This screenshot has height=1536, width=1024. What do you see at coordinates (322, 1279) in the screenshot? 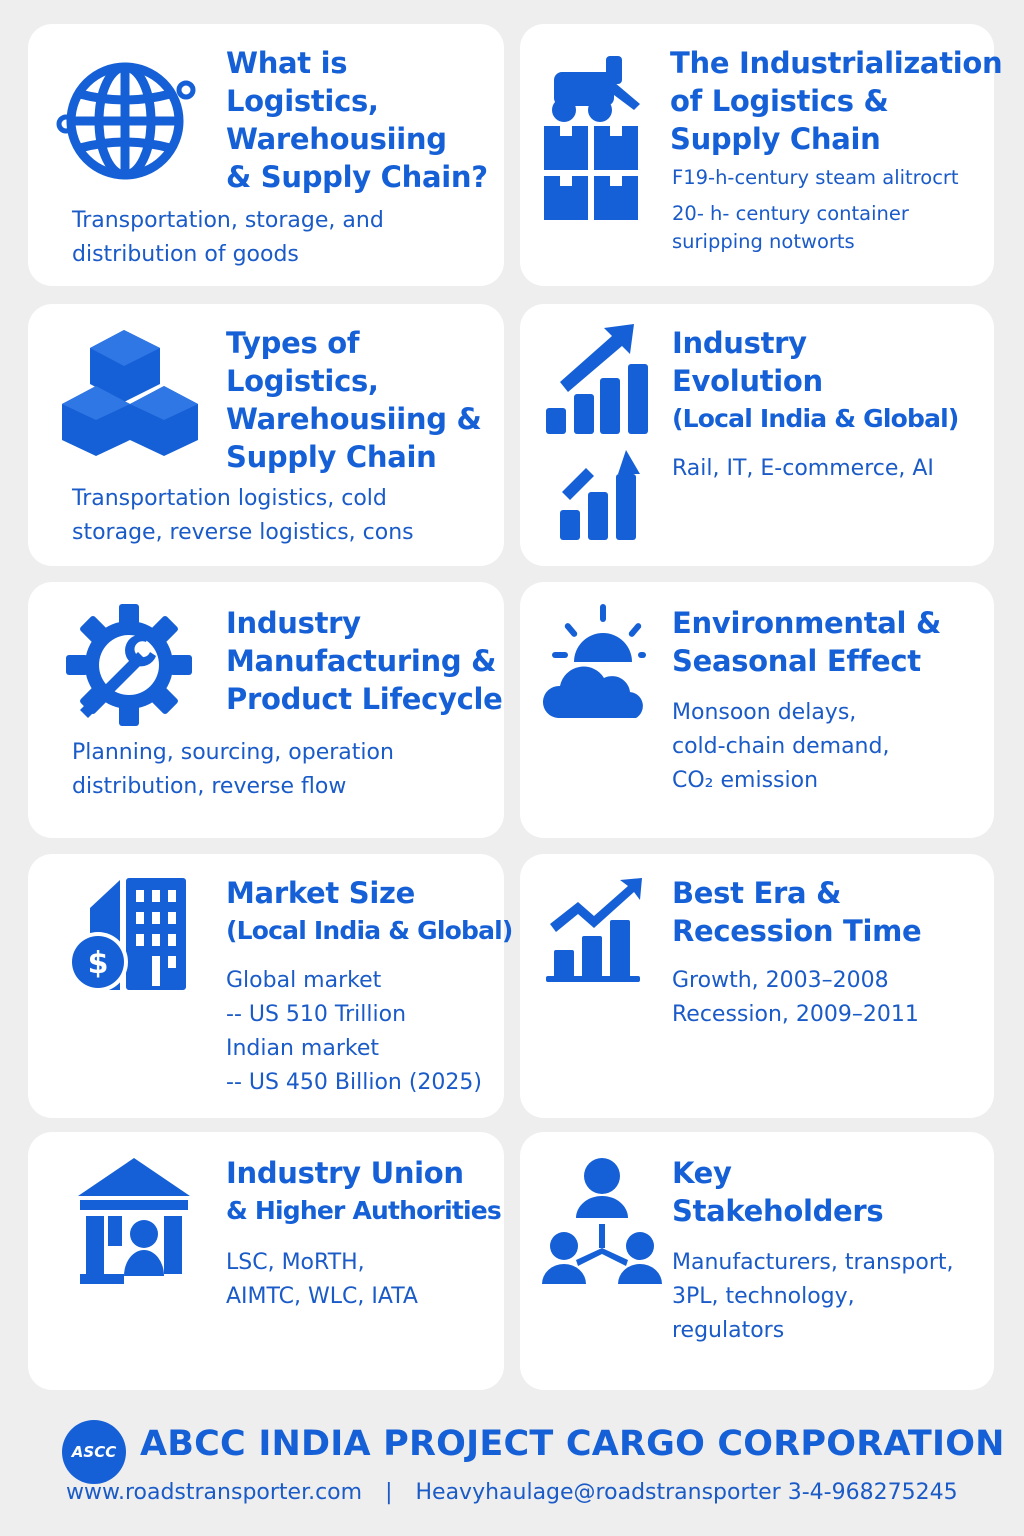
I see `card-description: LSC, MoRTH, AIMTC, WLC, IATA` at bounding box center [322, 1279].